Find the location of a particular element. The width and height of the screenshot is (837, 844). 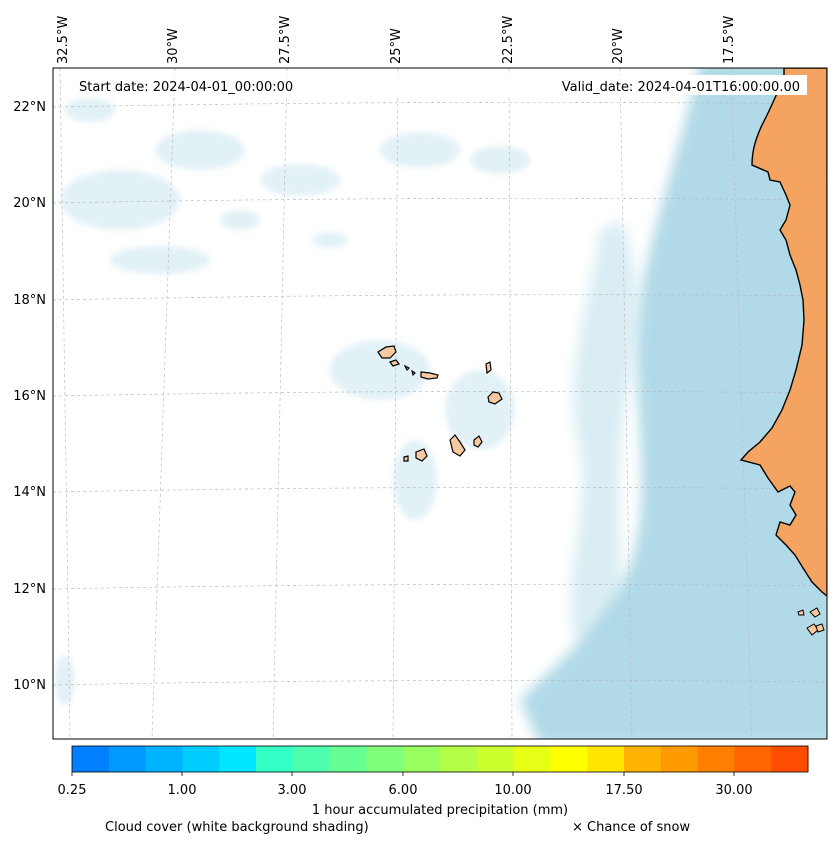

colorbar is located at coordinates (440, 759).